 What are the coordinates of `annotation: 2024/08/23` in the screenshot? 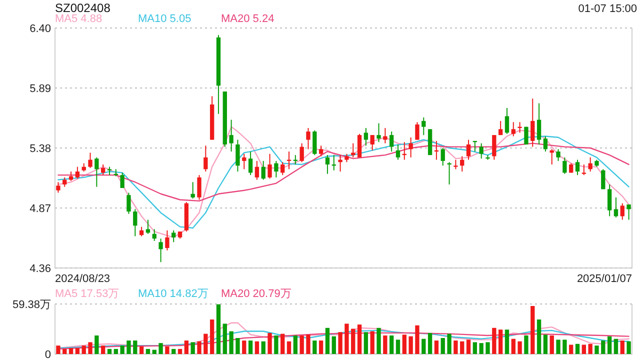 It's located at (82, 279).